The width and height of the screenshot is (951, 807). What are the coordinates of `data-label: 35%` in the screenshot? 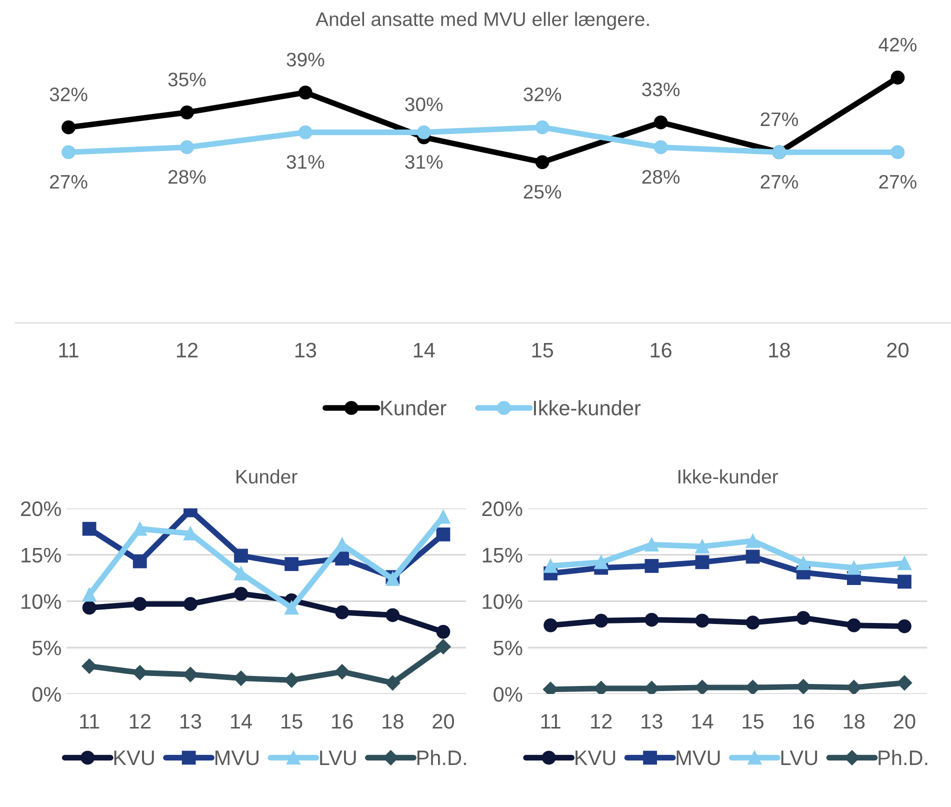 It's located at (187, 79).